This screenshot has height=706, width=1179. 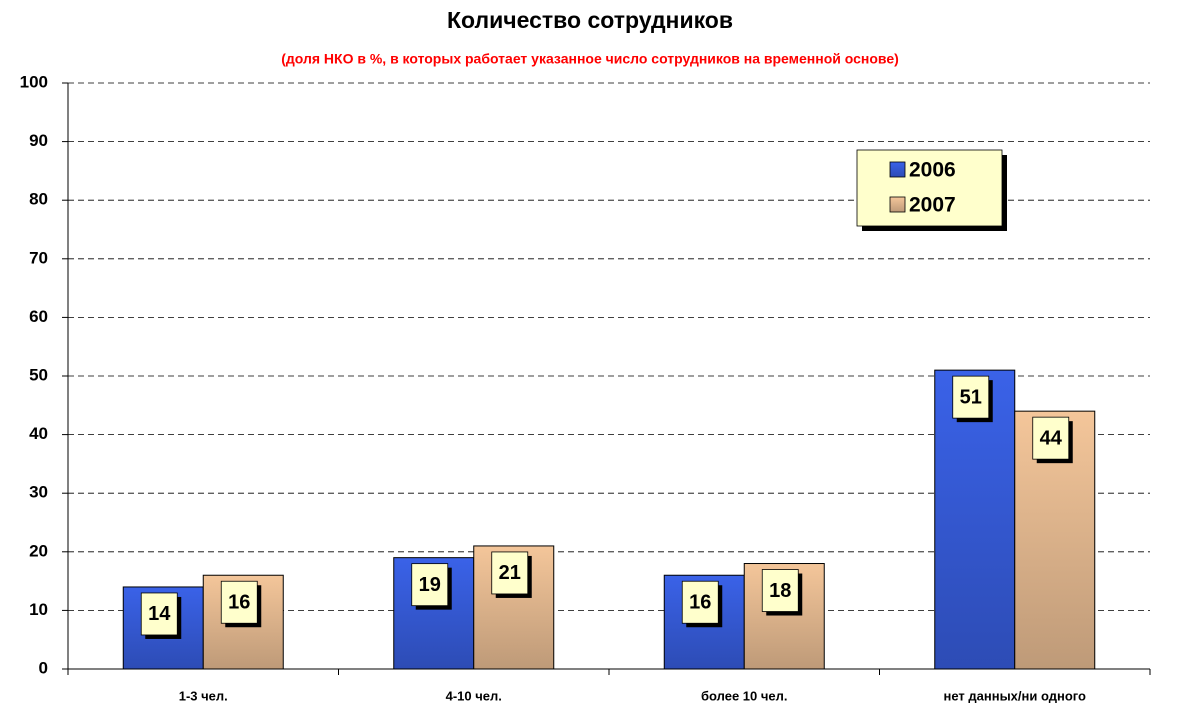 What do you see at coordinates (38, 492) in the screenshot?
I see `y-tick-label: 30` at bounding box center [38, 492].